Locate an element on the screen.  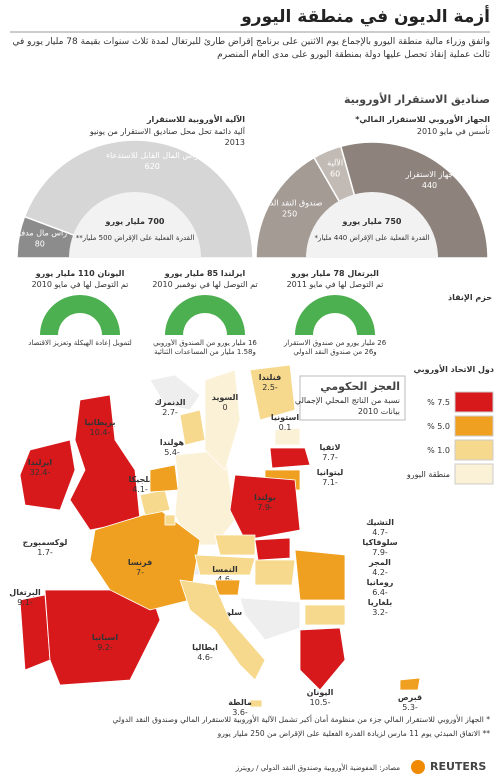
country-value: 4.1- is located at coordinates (140, 489).